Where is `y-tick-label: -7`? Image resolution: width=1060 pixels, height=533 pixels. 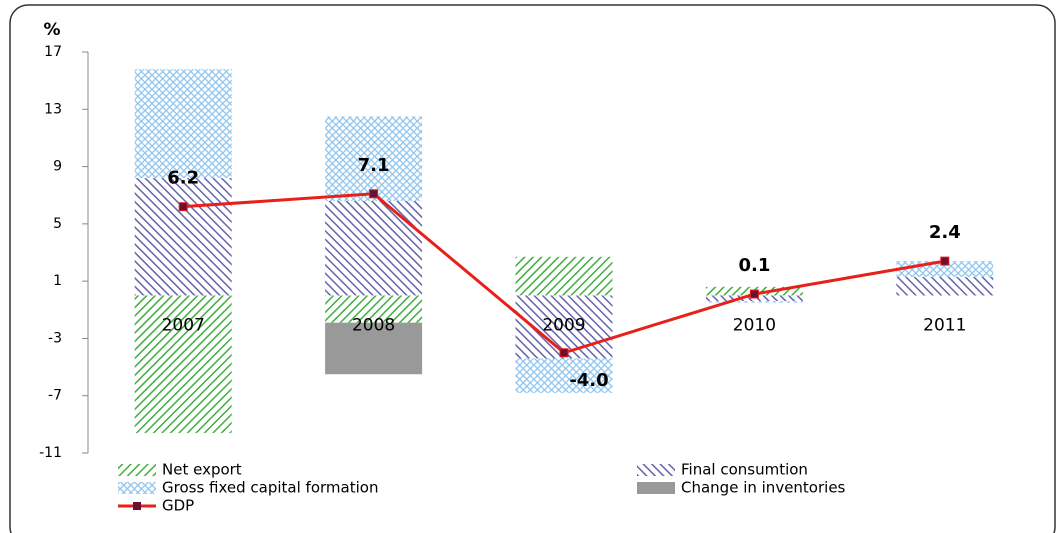 y-tick-label: -7 is located at coordinates (55, 396).